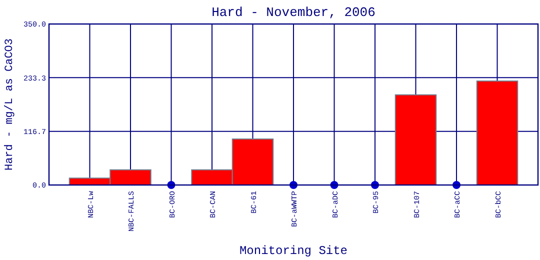  I want to click on x-axis-title: Monitoring Site, so click(293, 251).